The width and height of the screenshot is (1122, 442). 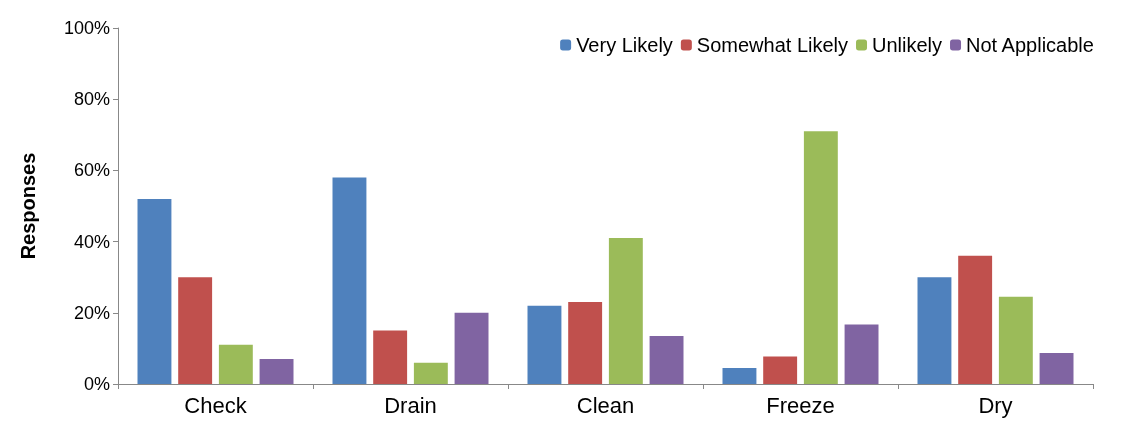 What do you see at coordinates (800, 405) in the screenshot?
I see `x-tick-label: Freeze` at bounding box center [800, 405].